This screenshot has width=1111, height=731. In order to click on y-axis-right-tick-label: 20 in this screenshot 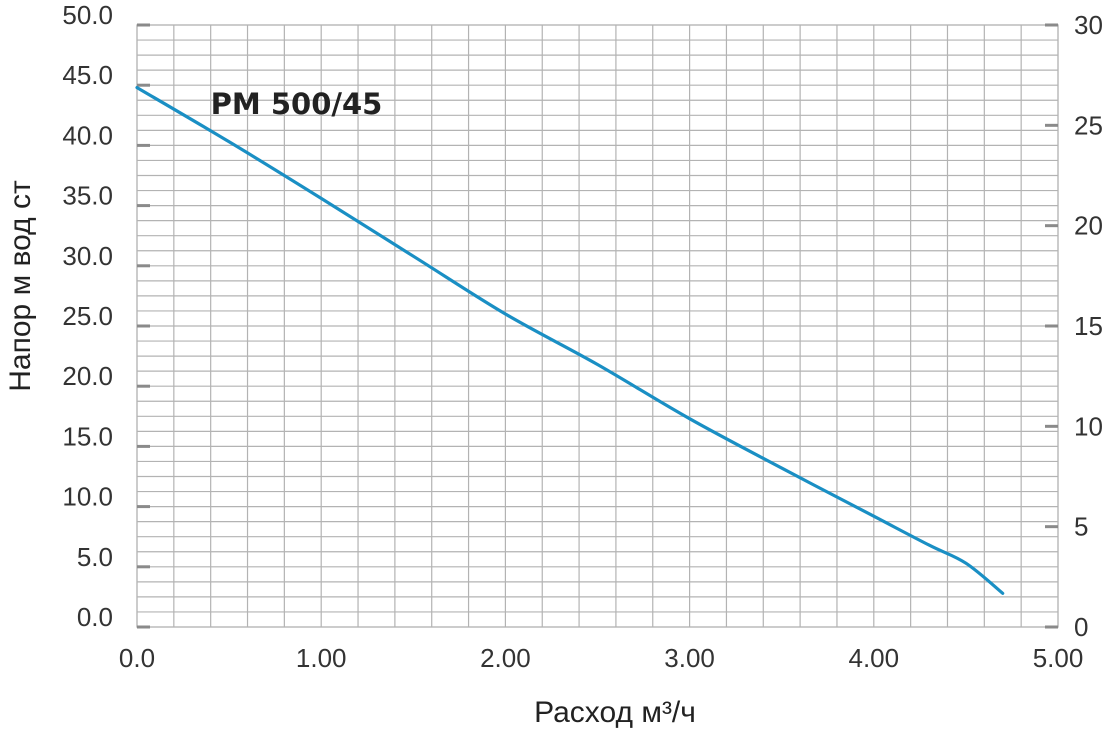, I will do `click(1088, 226)`.